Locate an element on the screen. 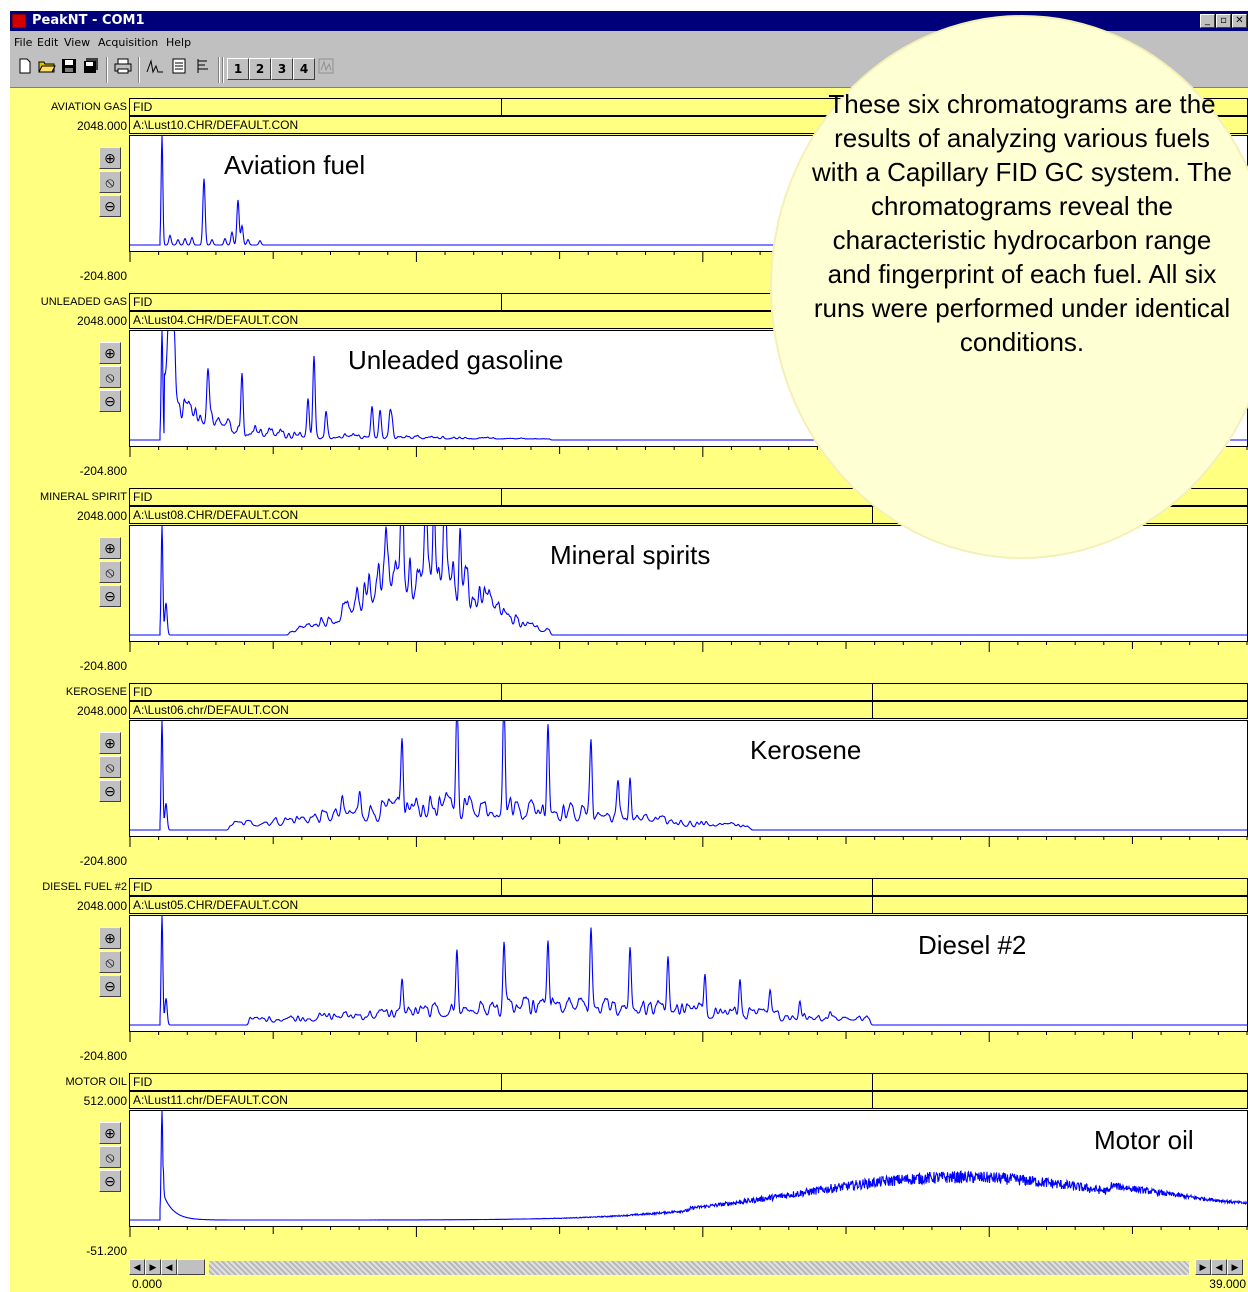 The image size is (1248, 1292). fuel-annotation: Kerosene is located at coordinates (806, 750).